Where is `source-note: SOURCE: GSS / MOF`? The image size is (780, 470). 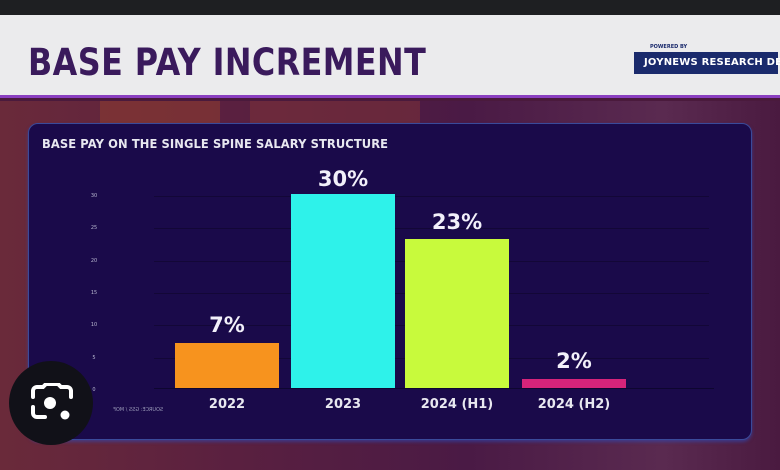 source-note: SOURCE: GSS / MOF is located at coordinates (138, 410).